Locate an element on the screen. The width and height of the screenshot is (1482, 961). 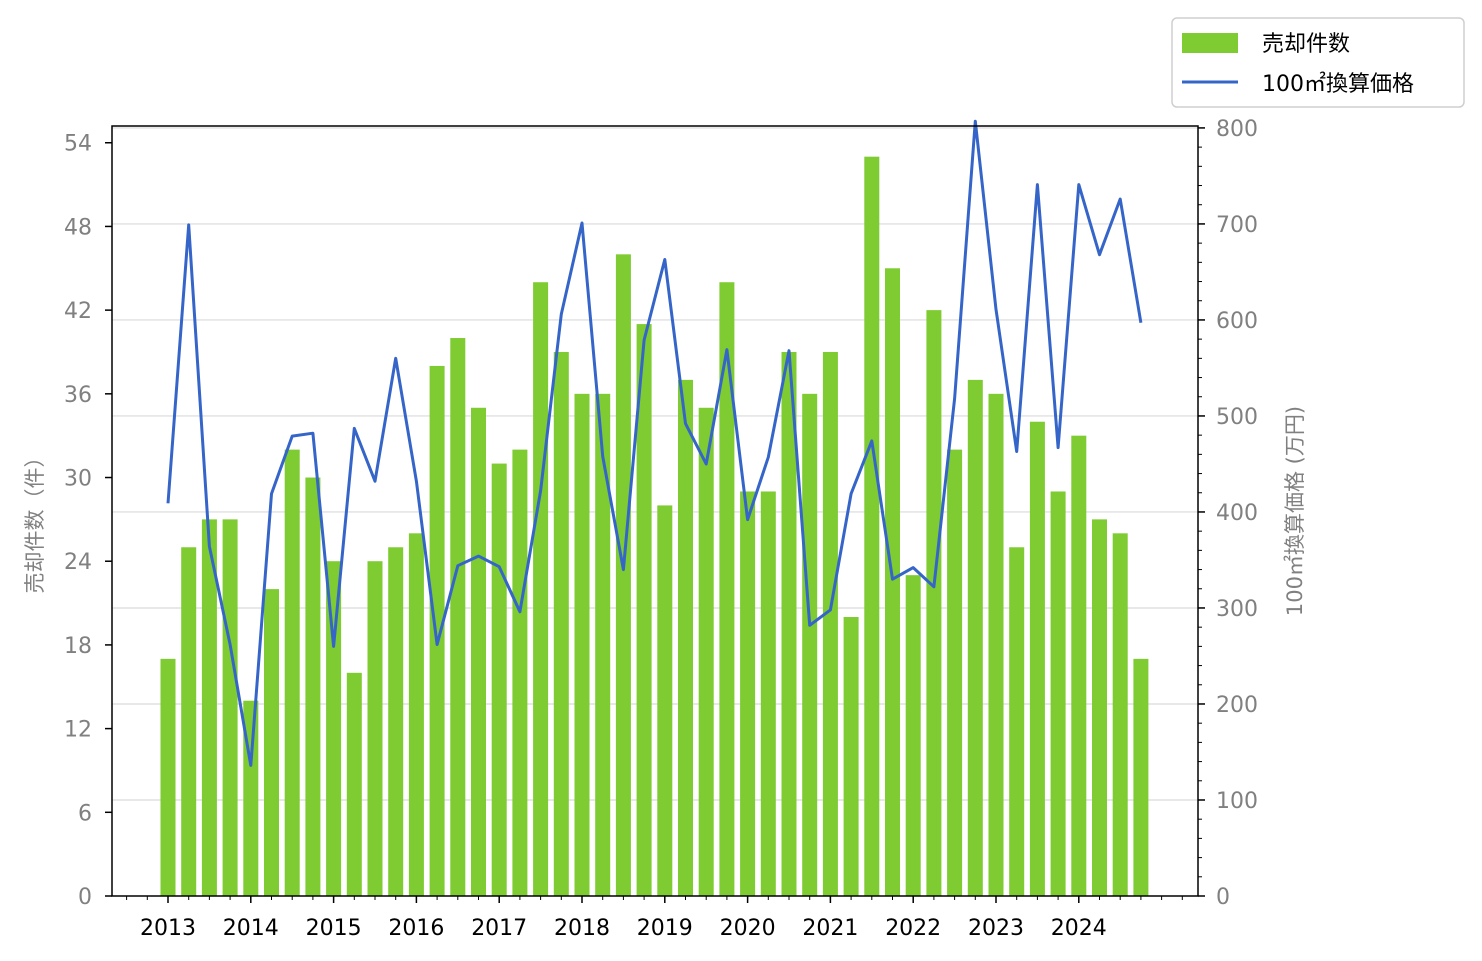
left-tick-label: 12 is located at coordinates (78, 730).